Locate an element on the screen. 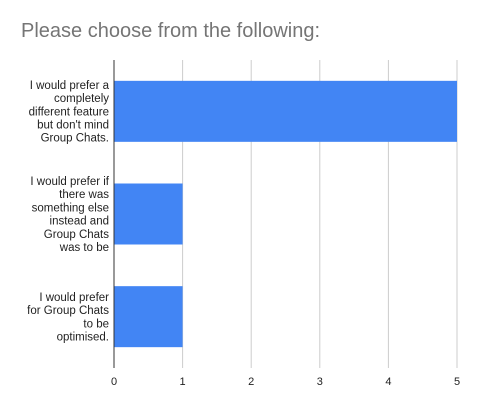 The image size is (478, 412). category-label-2-line-2: there was is located at coordinates (84, 195).